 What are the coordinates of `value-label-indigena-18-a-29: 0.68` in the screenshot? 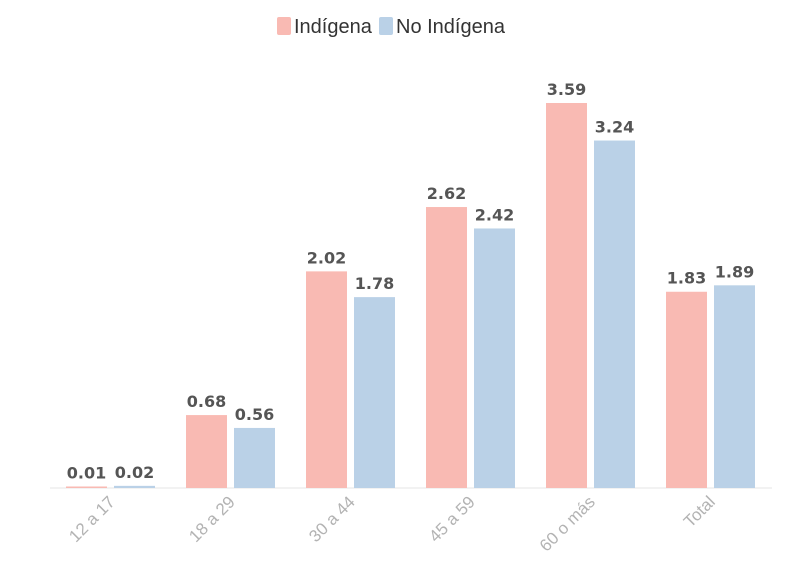 It's located at (206, 401).